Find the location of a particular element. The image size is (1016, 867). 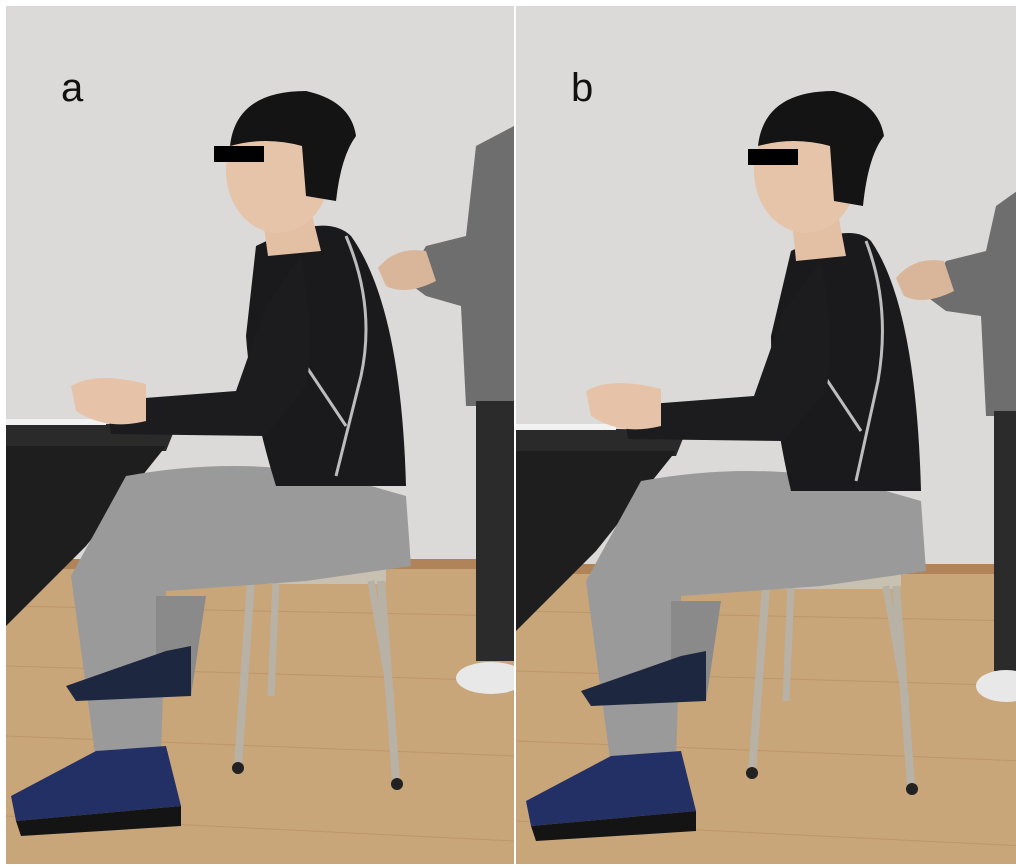

panel-label-b: b is located at coordinates (582, 88).